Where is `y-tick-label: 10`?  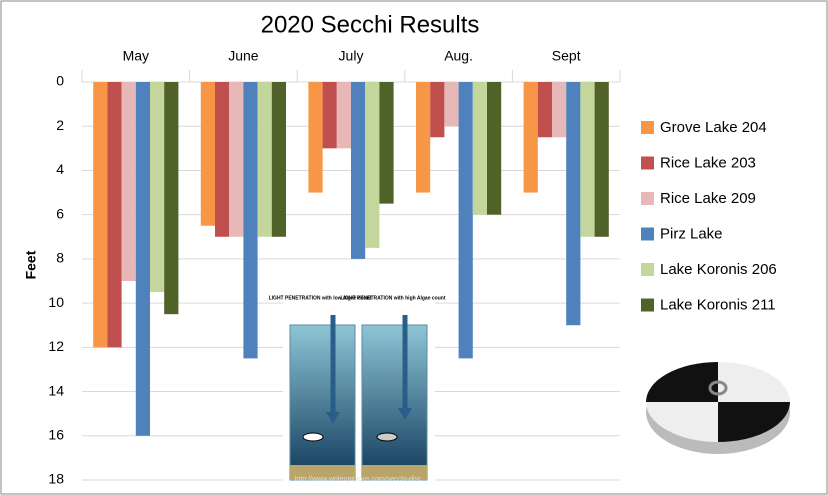
y-tick-label: 10 is located at coordinates (56, 302).